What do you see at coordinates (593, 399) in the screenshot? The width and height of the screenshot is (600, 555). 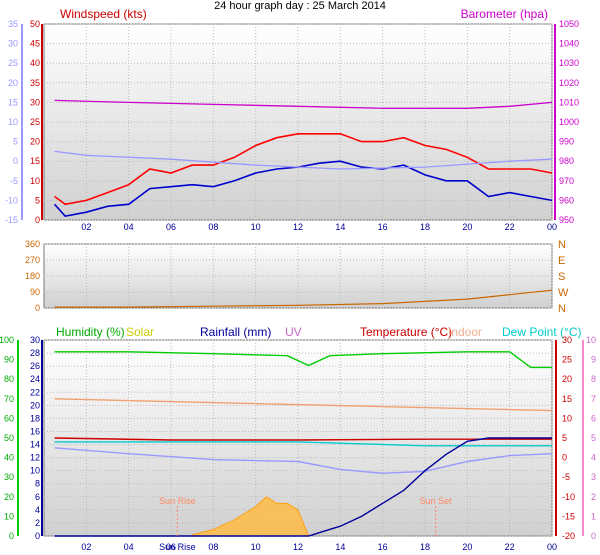 I see `y-tick-uv: 7` at bounding box center [593, 399].